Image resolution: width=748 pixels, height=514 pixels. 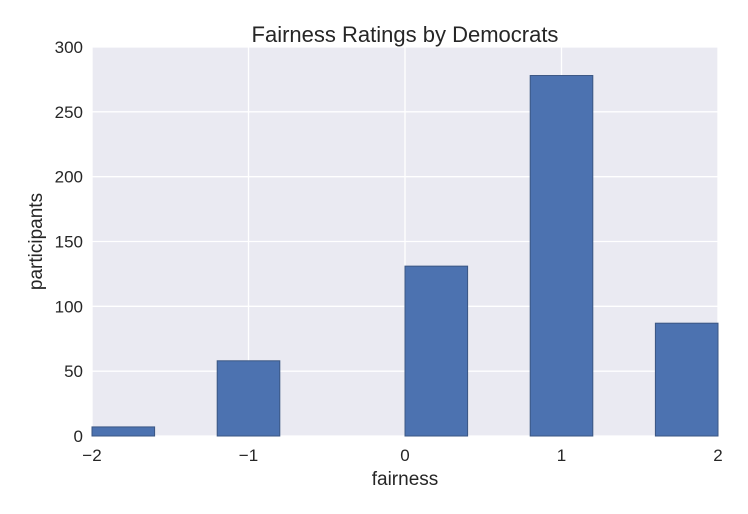 I want to click on y-tick-label: 0, so click(x=78, y=436).